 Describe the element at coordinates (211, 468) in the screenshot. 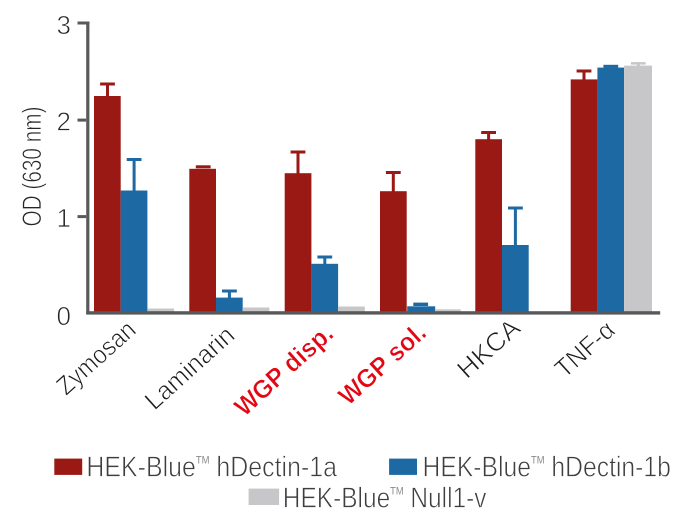

I see `svg-text: HEK-BlueTM hDectin-1a` at that location.